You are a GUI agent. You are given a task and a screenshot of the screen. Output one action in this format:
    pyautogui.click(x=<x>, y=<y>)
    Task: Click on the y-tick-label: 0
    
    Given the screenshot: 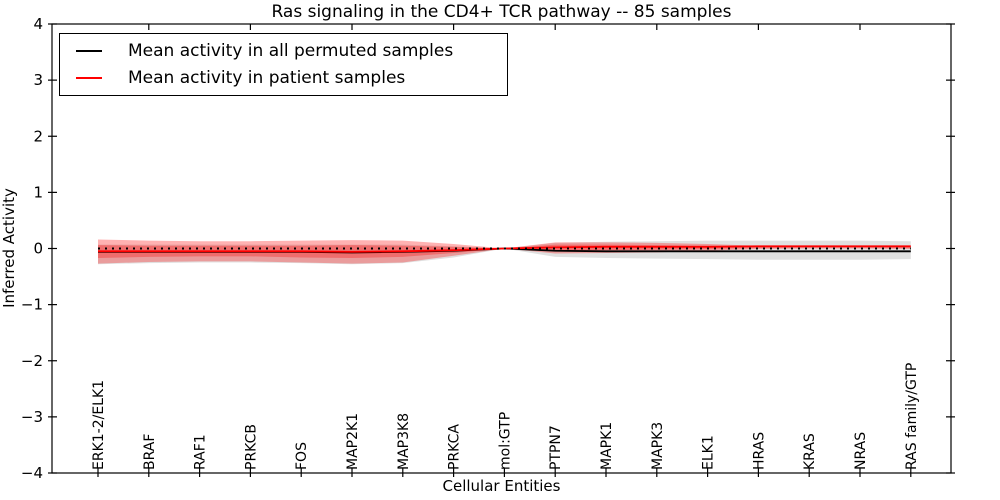 What is the action you would take?
    pyautogui.click(x=38, y=249)
    